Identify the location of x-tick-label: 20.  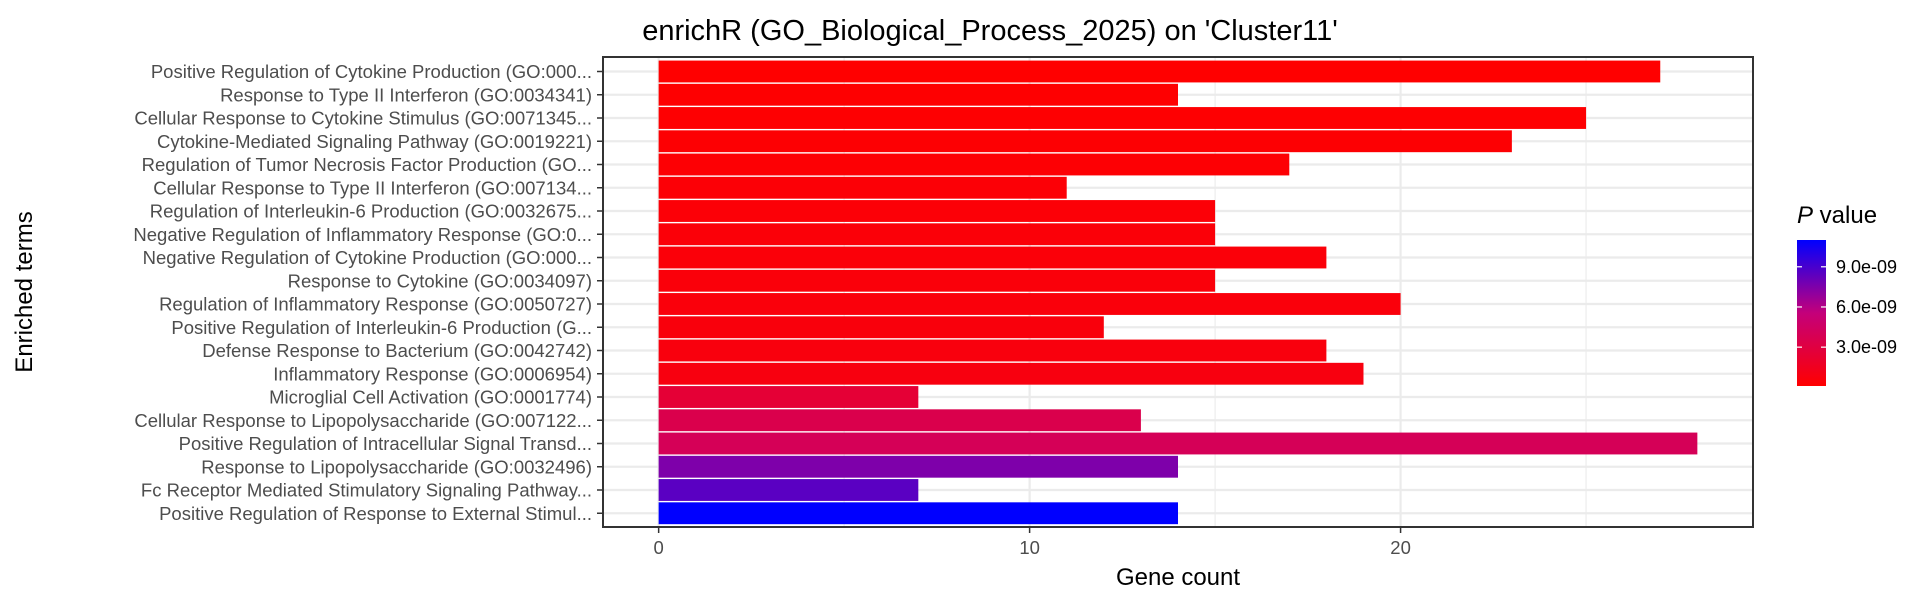
(1400, 547).